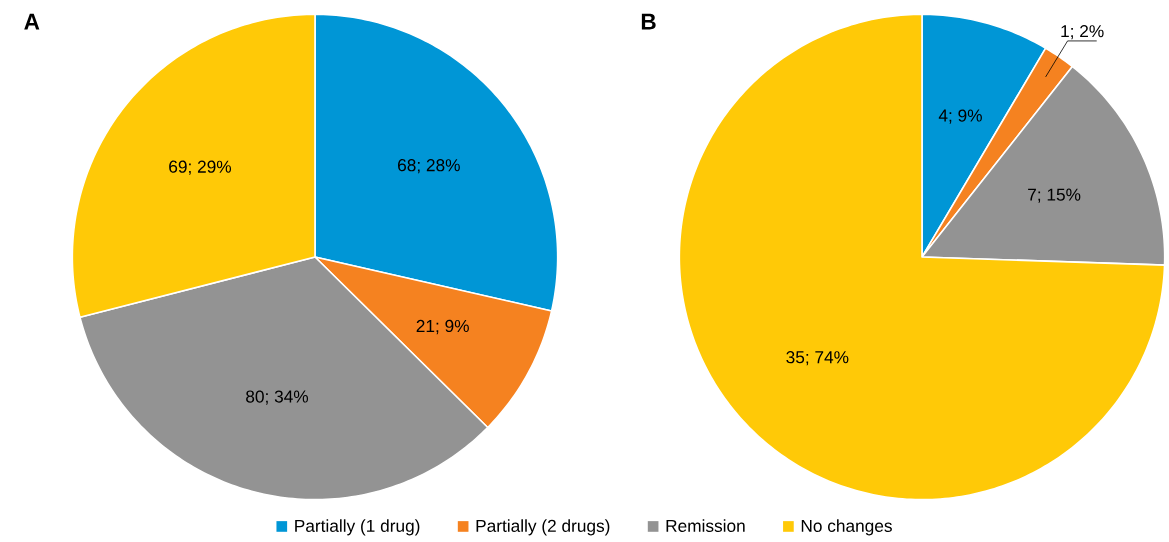  What do you see at coordinates (648, 21) in the screenshot?
I see `chart-title: B` at bounding box center [648, 21].